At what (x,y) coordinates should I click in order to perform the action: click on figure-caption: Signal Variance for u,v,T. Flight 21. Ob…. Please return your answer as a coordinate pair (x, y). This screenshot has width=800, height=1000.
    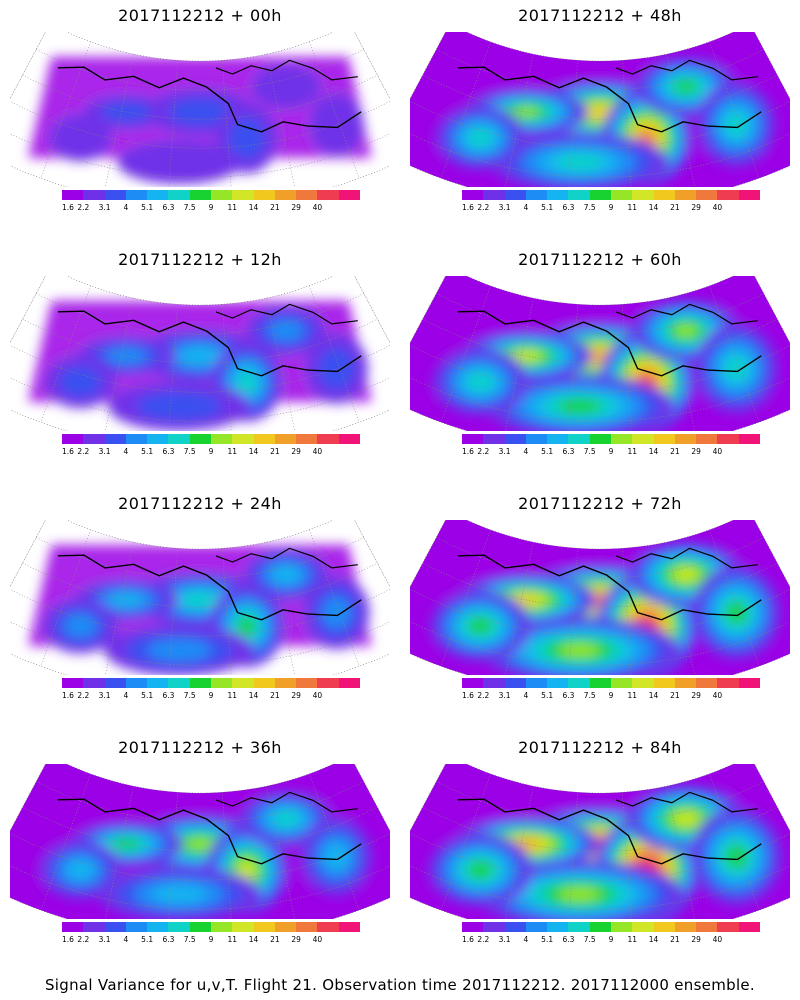
    Looking at the image, I should click on (400, 985).